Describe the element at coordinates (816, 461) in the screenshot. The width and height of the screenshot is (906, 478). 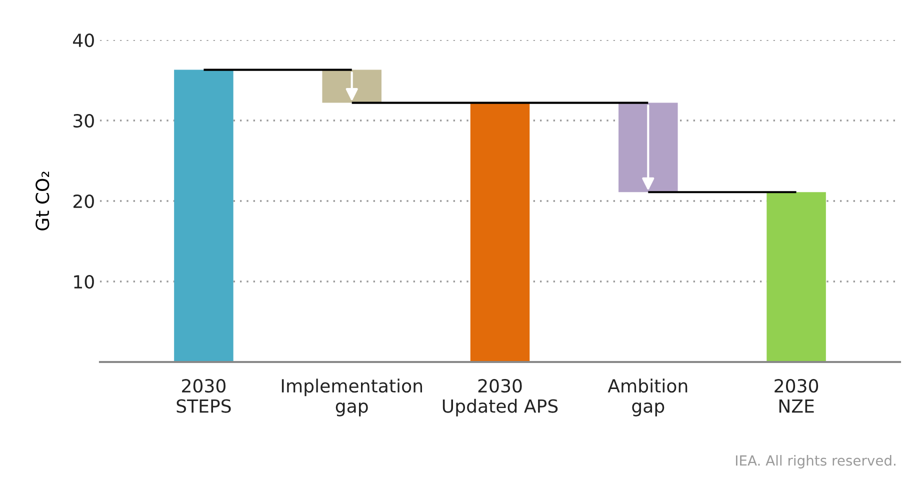
I see `text: IEA. All rights reserved.` at that location.